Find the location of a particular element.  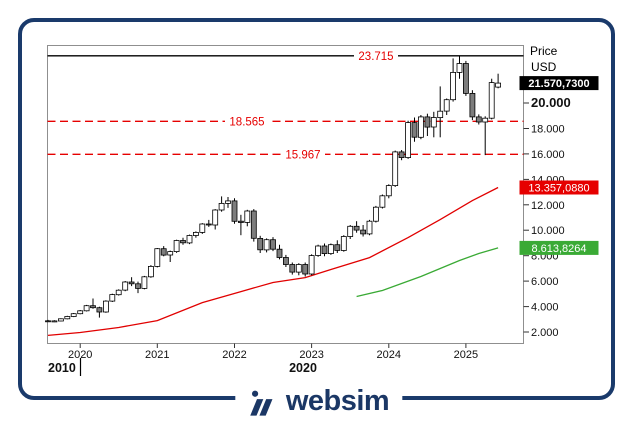

y-tick-label: 10.000 is located at coordinates (548, 231).